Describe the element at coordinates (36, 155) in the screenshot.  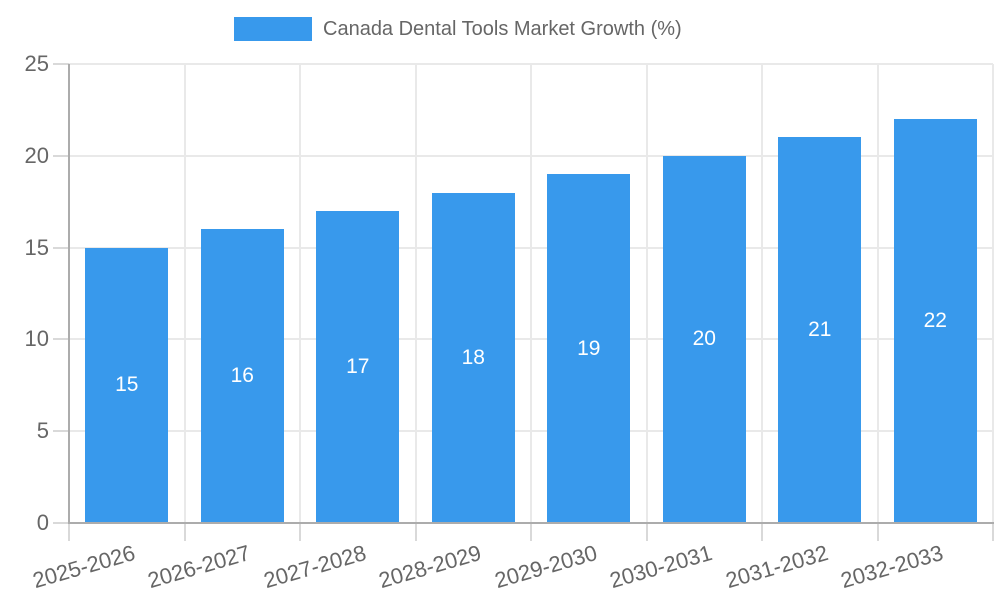
I see `y-tick-label: 20` at that location.